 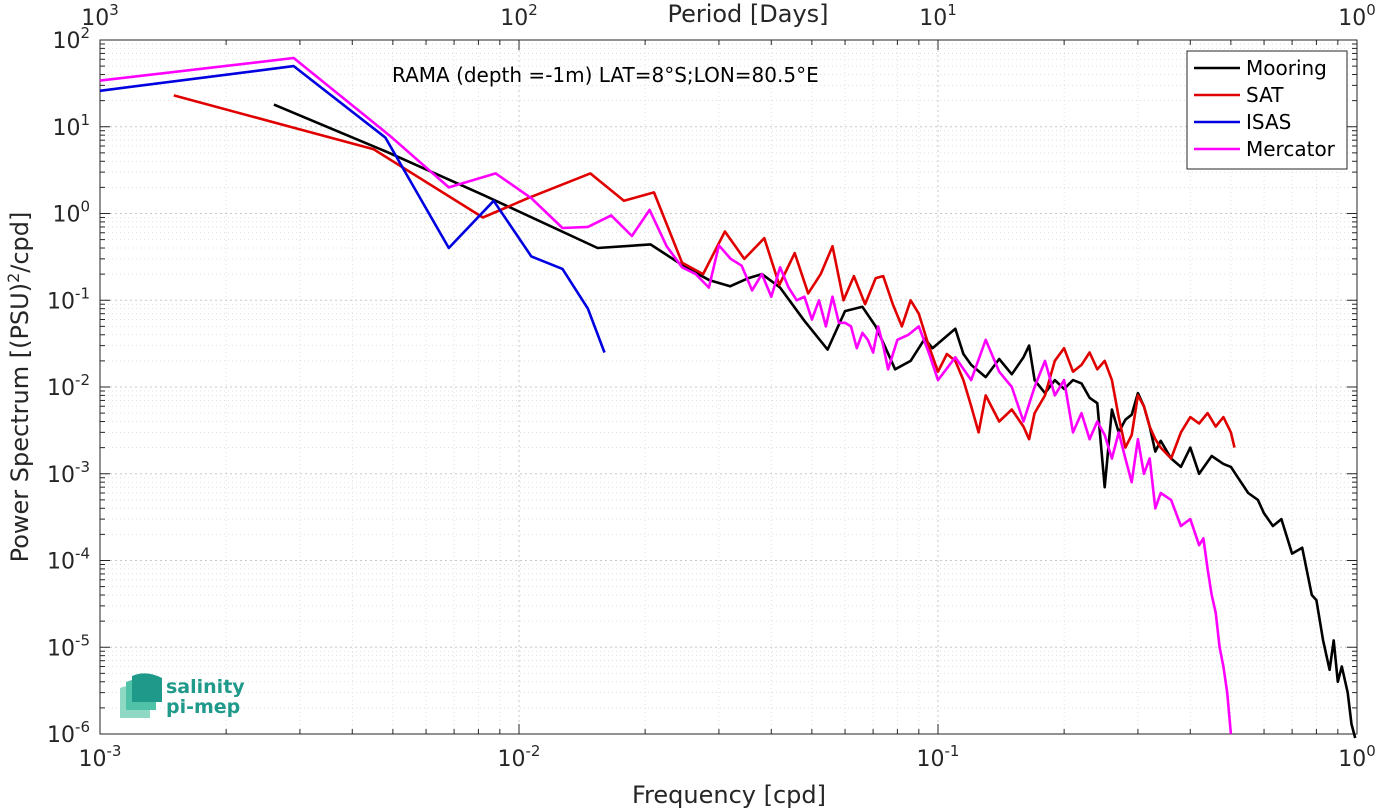 What do you see at coordinates (605, 75) in the screenshot?
I see `station-annotation: RAMA (depth =-1m) LAT=8°S;LON=80.5°E` at bounding box center [605, 75].